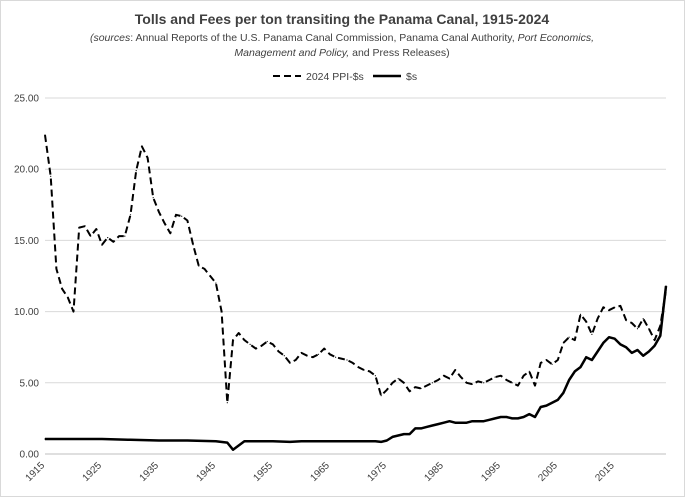 This screenshot has height=501, width=685. Describe the element at coordinates (377, 472) in the screenshot. I see `x-tick-label: 1975` at that location.